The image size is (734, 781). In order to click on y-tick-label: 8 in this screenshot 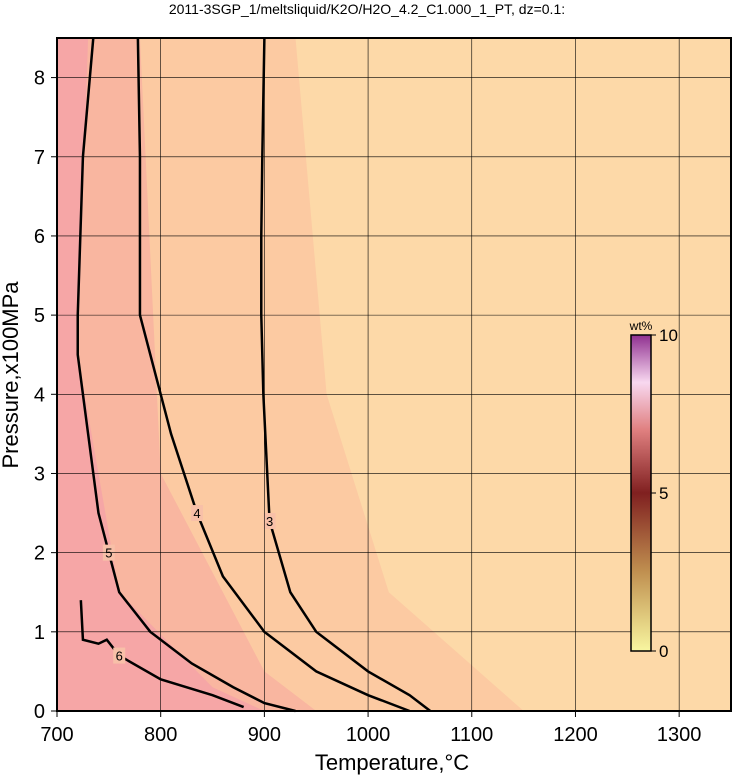, I will do `click(39, 79)`.